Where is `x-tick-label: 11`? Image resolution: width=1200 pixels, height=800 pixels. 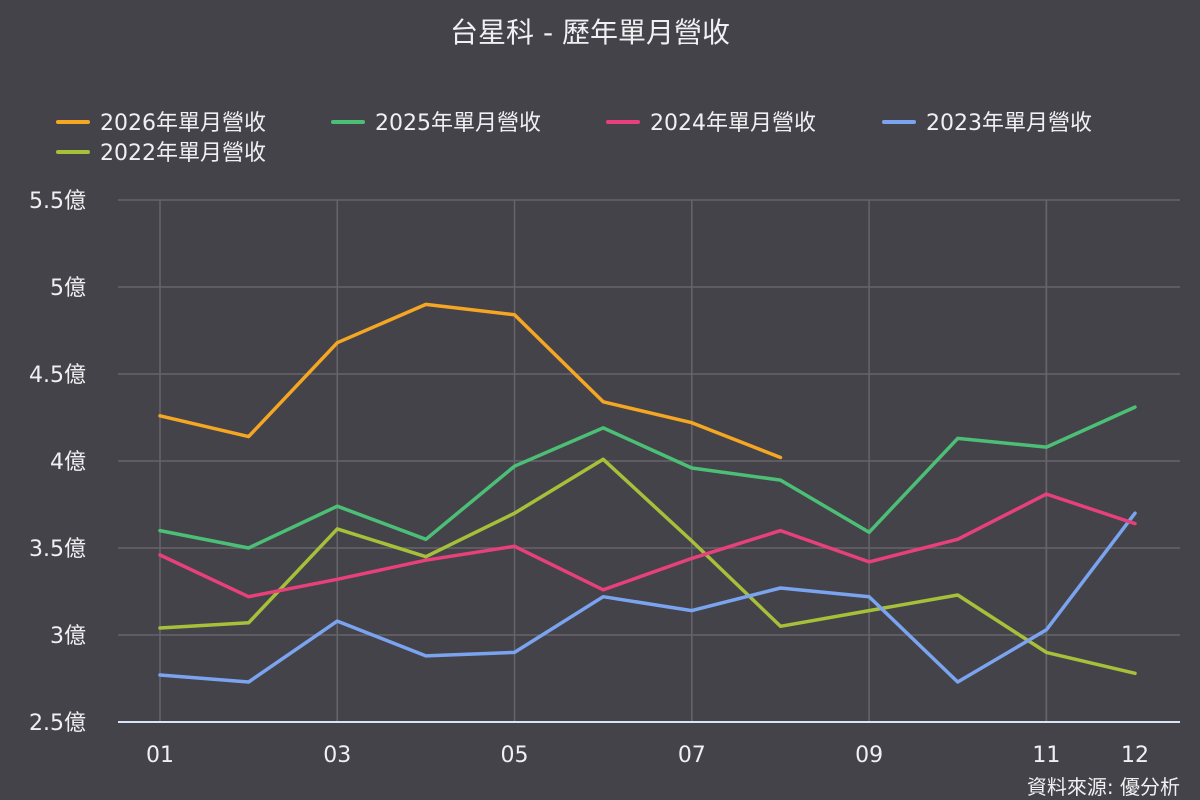 x-tick-label: 11 is located at coordinates (1046, 755).